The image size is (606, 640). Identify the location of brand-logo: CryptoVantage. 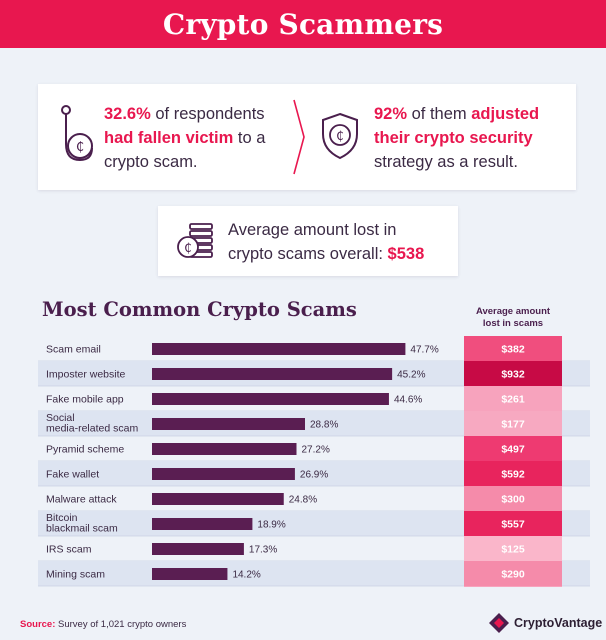
(545, 623).